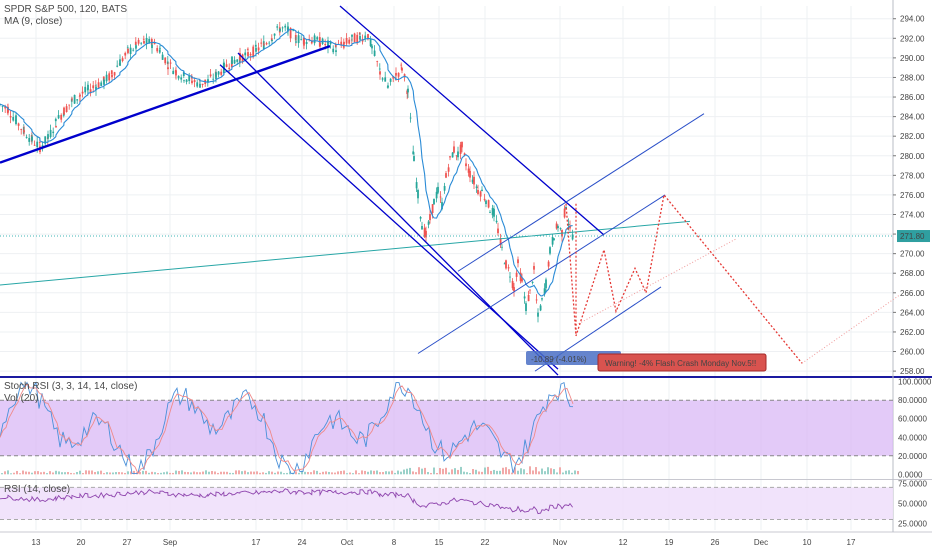  Describe the element at coordinates (446, 503) in the screenshot. I see `rsi-band-fill` at that location.